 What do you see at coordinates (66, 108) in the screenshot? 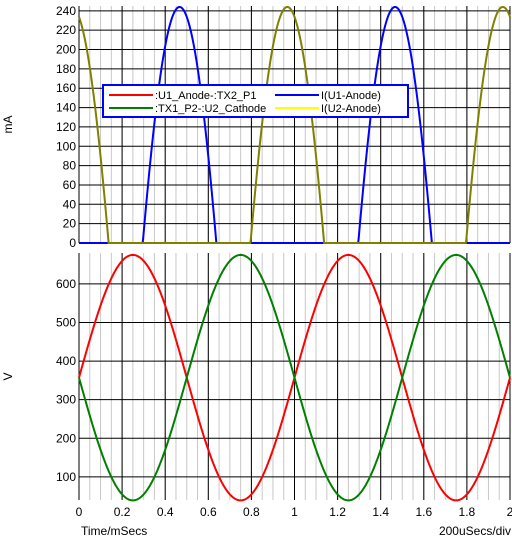
I see `current-y-tick-label: 140` at bounding box center [66, 108].